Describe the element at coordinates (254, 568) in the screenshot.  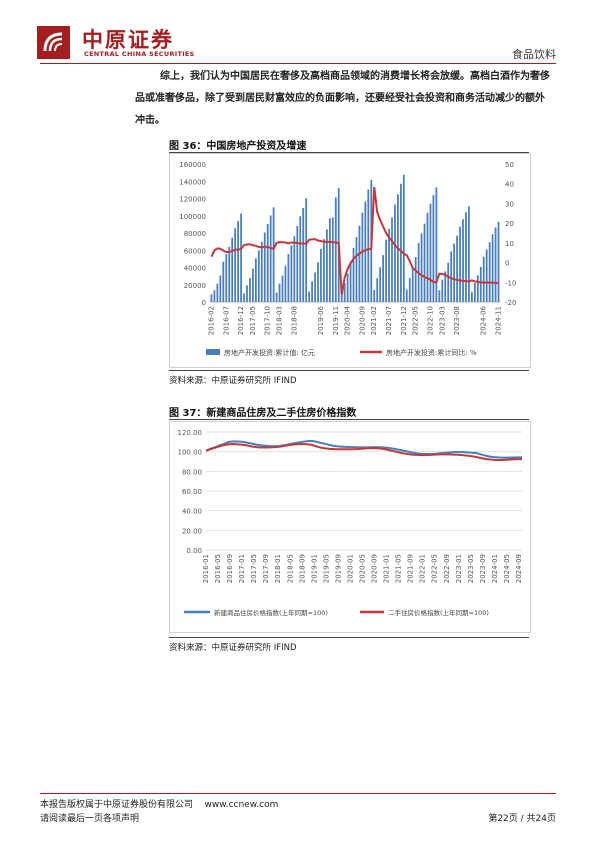
I see `x-tick-label: 2017-05` at that location.